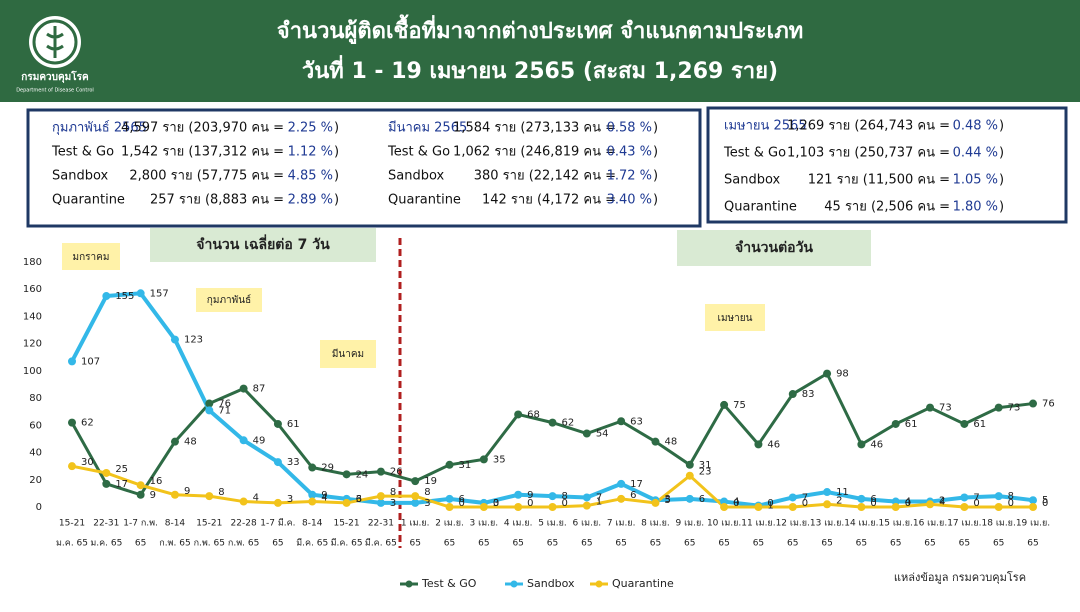  I want to click on annotation: มกราคม, so click(91, 257).